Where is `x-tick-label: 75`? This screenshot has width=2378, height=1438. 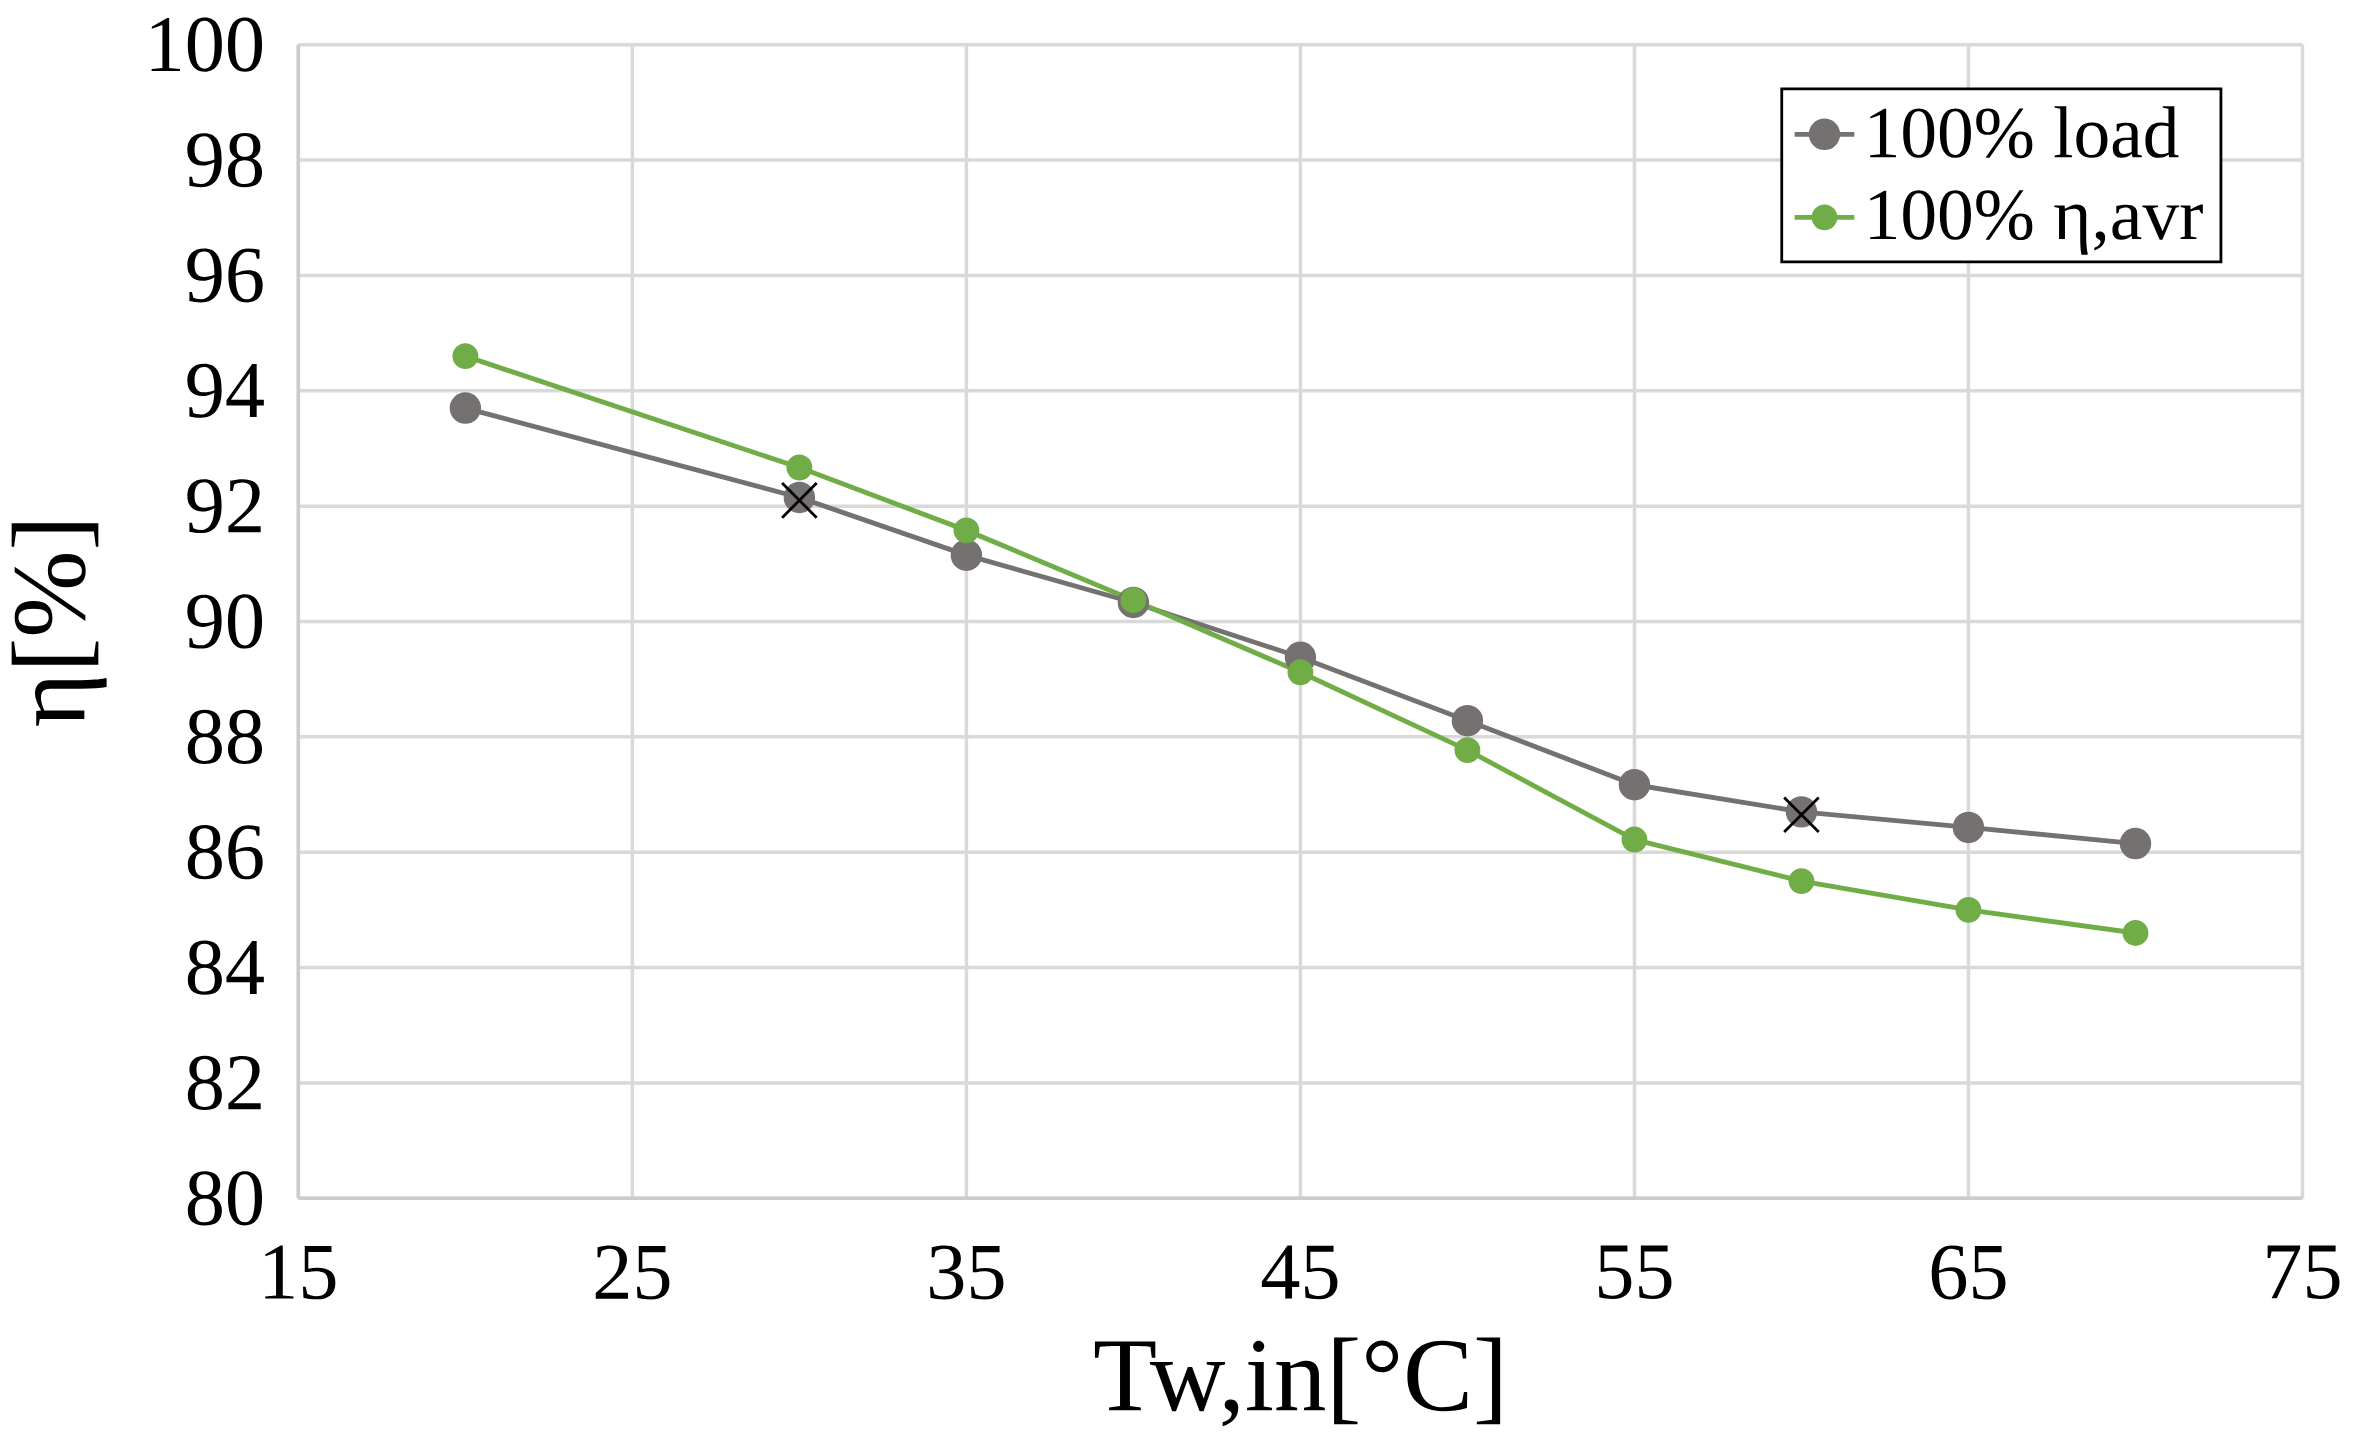 x-tick-label: 75 is located at coordinates (2303, 1272).